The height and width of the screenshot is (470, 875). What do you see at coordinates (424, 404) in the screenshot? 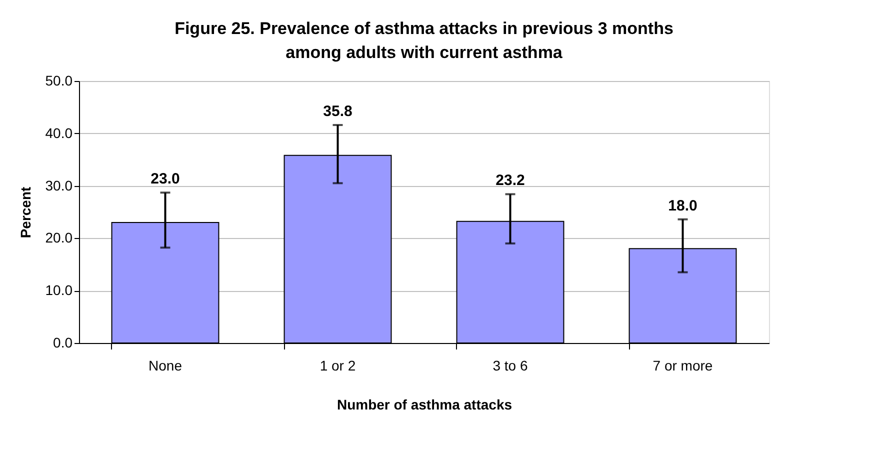
I see `x-axis-title: Number of asthma attacks` at bounding box center [424, 404].